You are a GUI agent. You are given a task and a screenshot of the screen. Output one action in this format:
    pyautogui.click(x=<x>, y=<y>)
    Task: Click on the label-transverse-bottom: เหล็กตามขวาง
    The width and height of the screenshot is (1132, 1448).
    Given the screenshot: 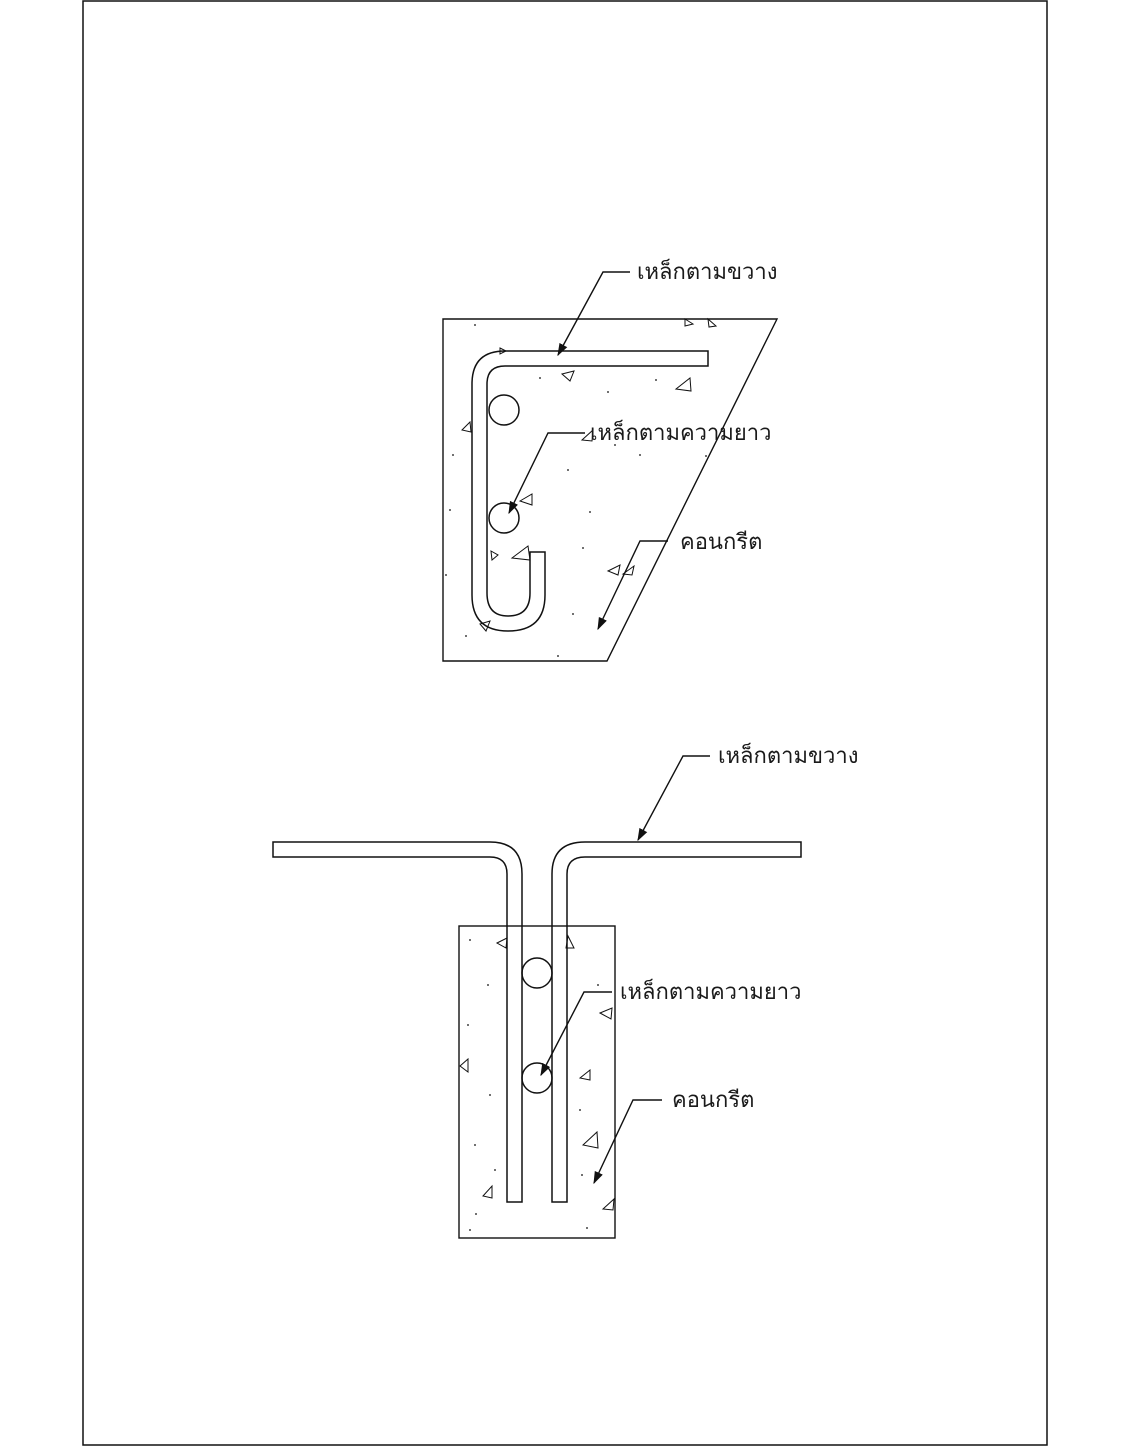 What is the action you would take?
    pyautogui.click(x=788, y=755)
    